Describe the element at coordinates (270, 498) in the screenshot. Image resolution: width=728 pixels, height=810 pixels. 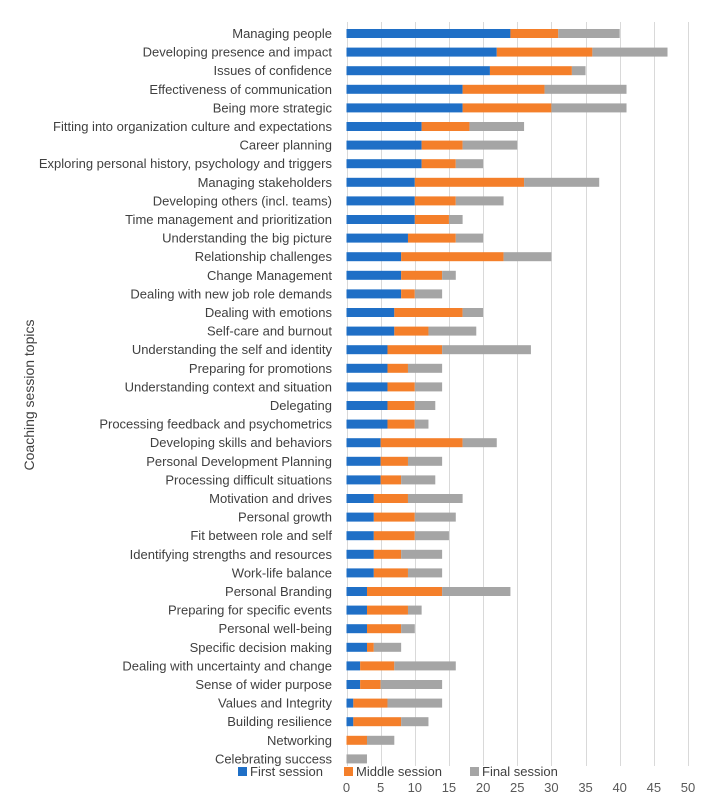
I see `category-label: Motivation and drives` at that location.